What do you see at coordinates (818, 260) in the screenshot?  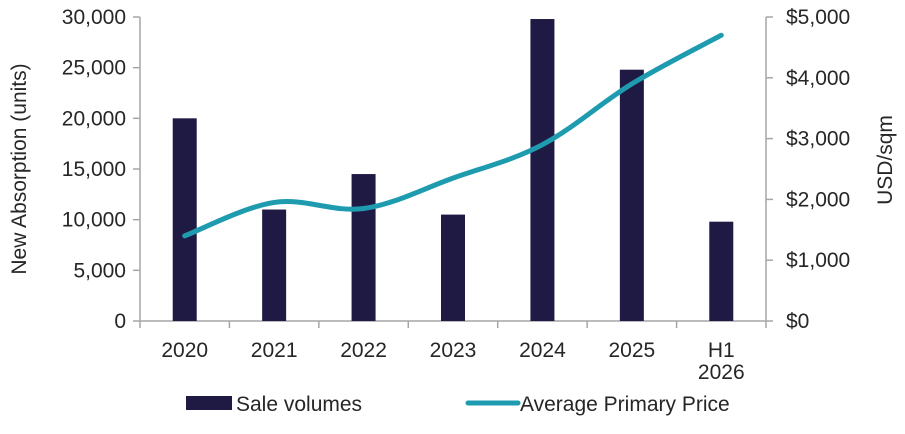 I see `right-axis-tick-label: $1,000` at bounding box center [818, 260].